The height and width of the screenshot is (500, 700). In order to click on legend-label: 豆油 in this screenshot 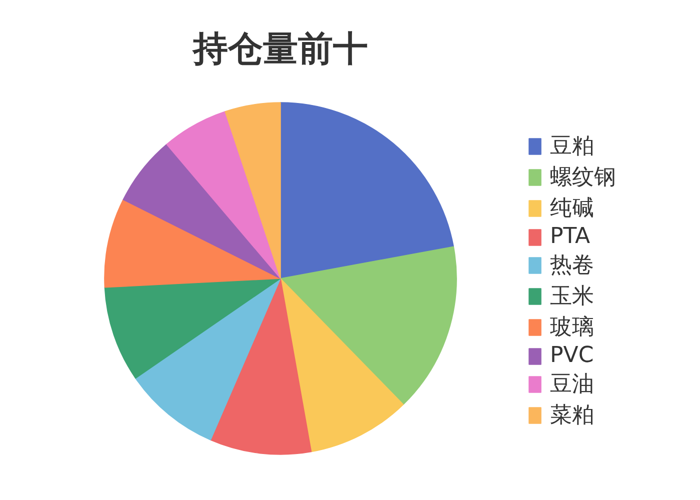, I will do `click(572, 385)`.